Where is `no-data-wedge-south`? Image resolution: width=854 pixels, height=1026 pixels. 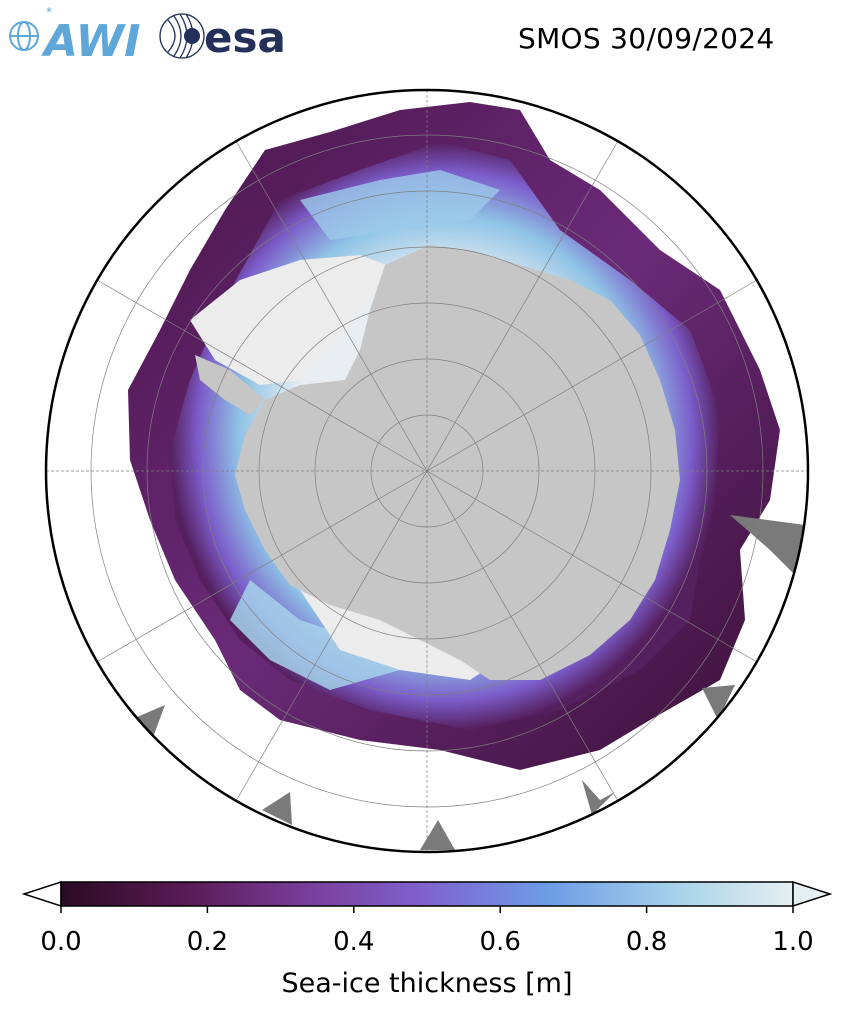 no-data-wedge-south is located at coordinates (437, 835).